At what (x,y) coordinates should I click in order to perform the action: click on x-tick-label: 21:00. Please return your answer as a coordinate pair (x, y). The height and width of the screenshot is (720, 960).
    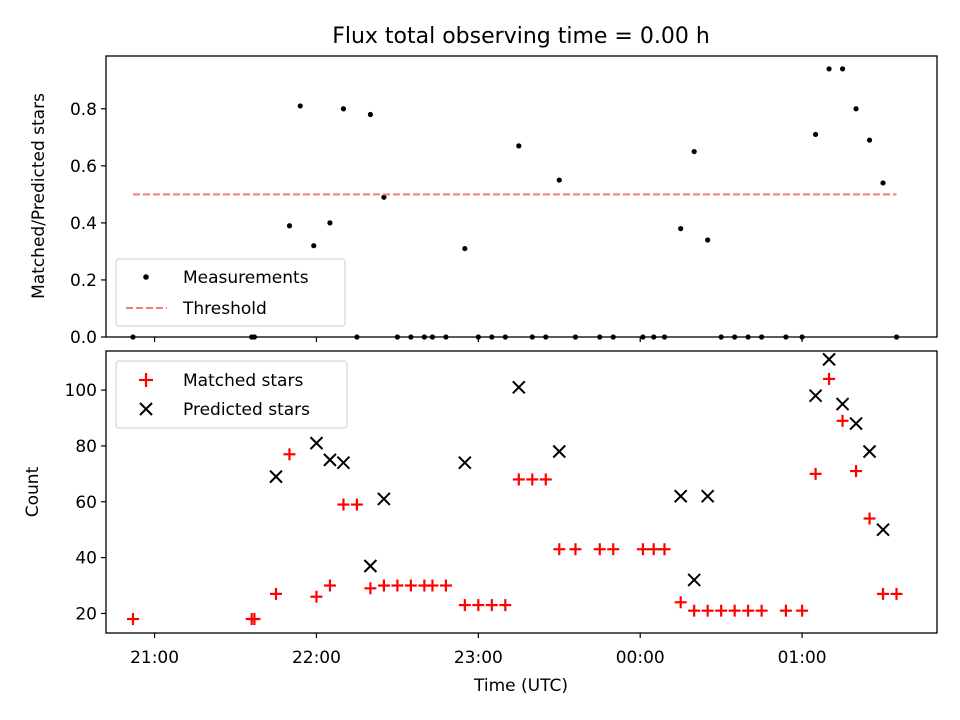
    Looking at the image, I should click on (154, 658).